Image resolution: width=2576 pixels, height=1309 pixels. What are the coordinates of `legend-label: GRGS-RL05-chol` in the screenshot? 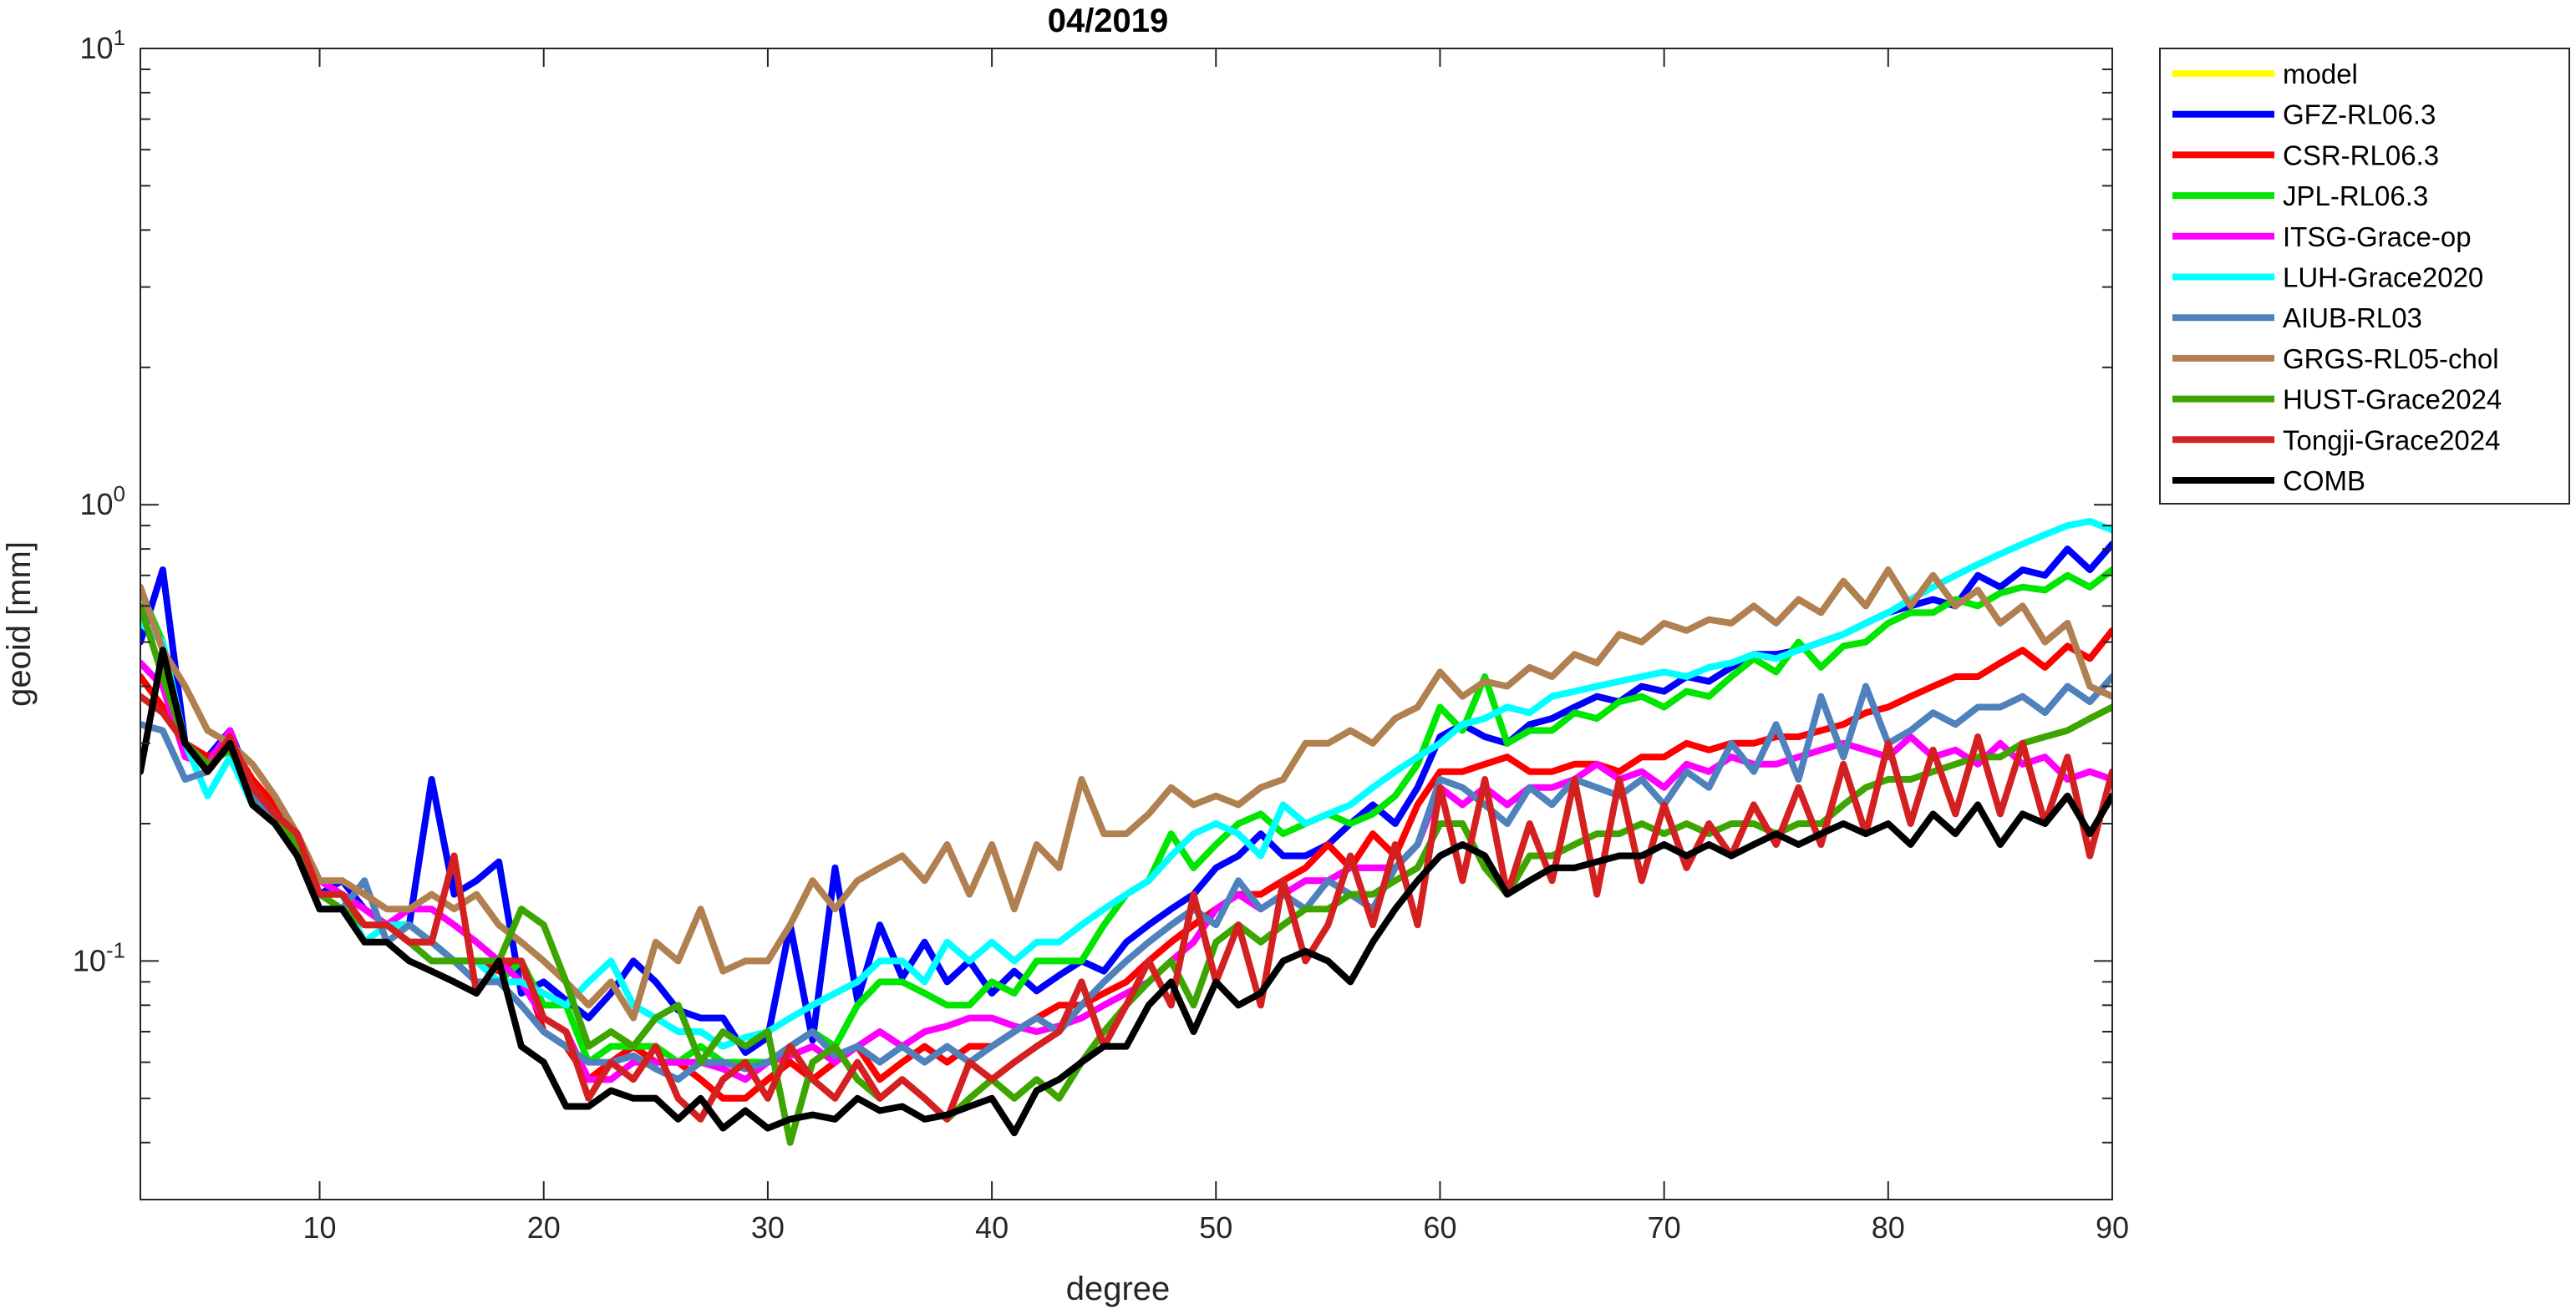 It's located at (2391, 358).